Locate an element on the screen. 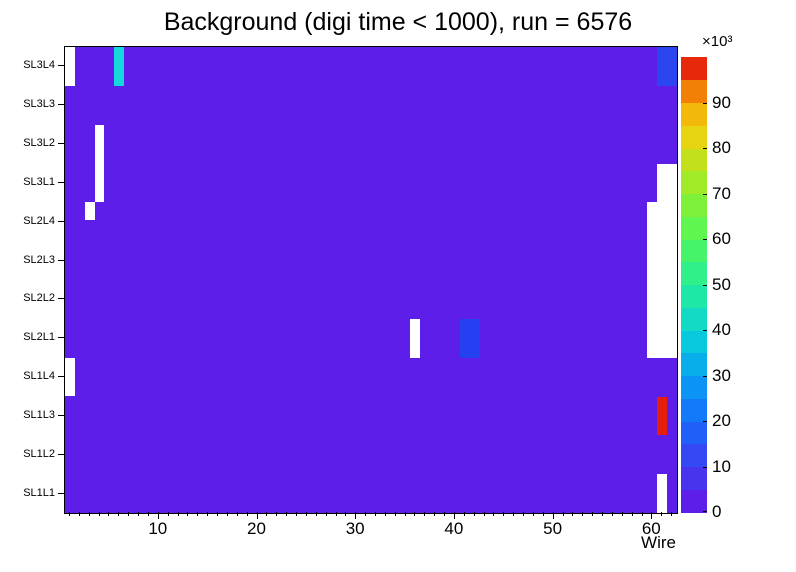  x-tick-label-10: 10 is located at coordinates (158, 528).